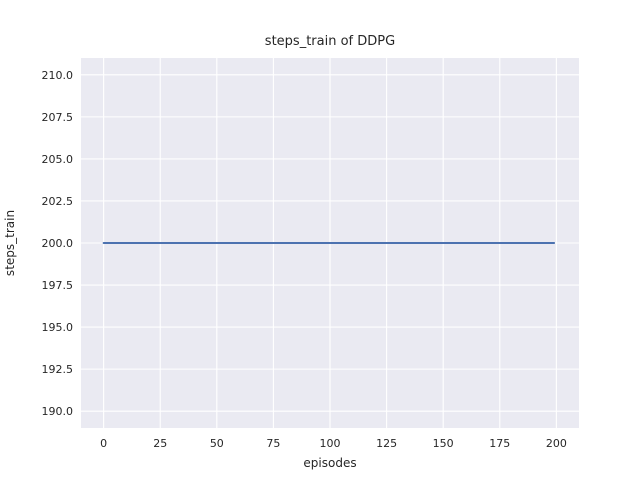  Describe the element at coordinates (10, 243) in the screenshot. I see `y-axis-label: steps_train` at that location.